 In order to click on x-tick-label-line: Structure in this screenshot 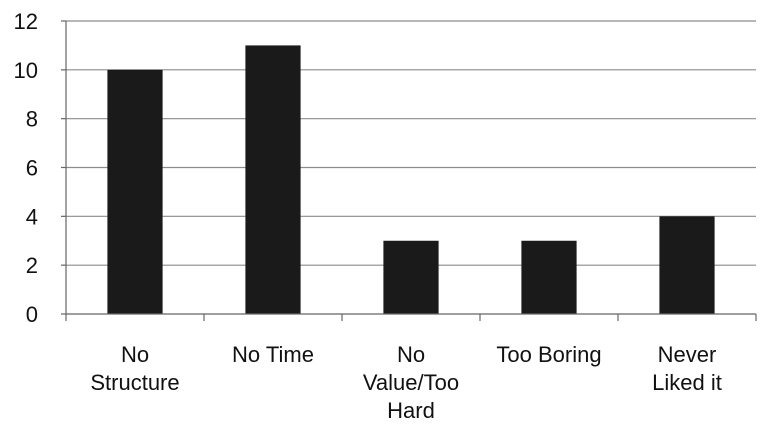, I will do `click(134, 382)`.